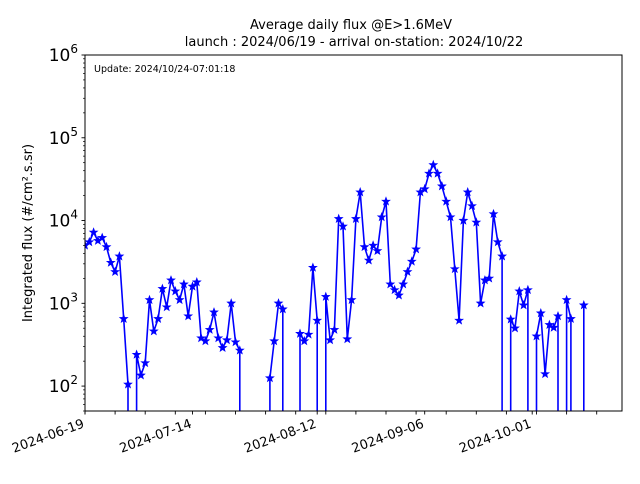 This screenshot has height=484, width=640. I want to click on y-tick-label: 10⁵, so click(63, 137).